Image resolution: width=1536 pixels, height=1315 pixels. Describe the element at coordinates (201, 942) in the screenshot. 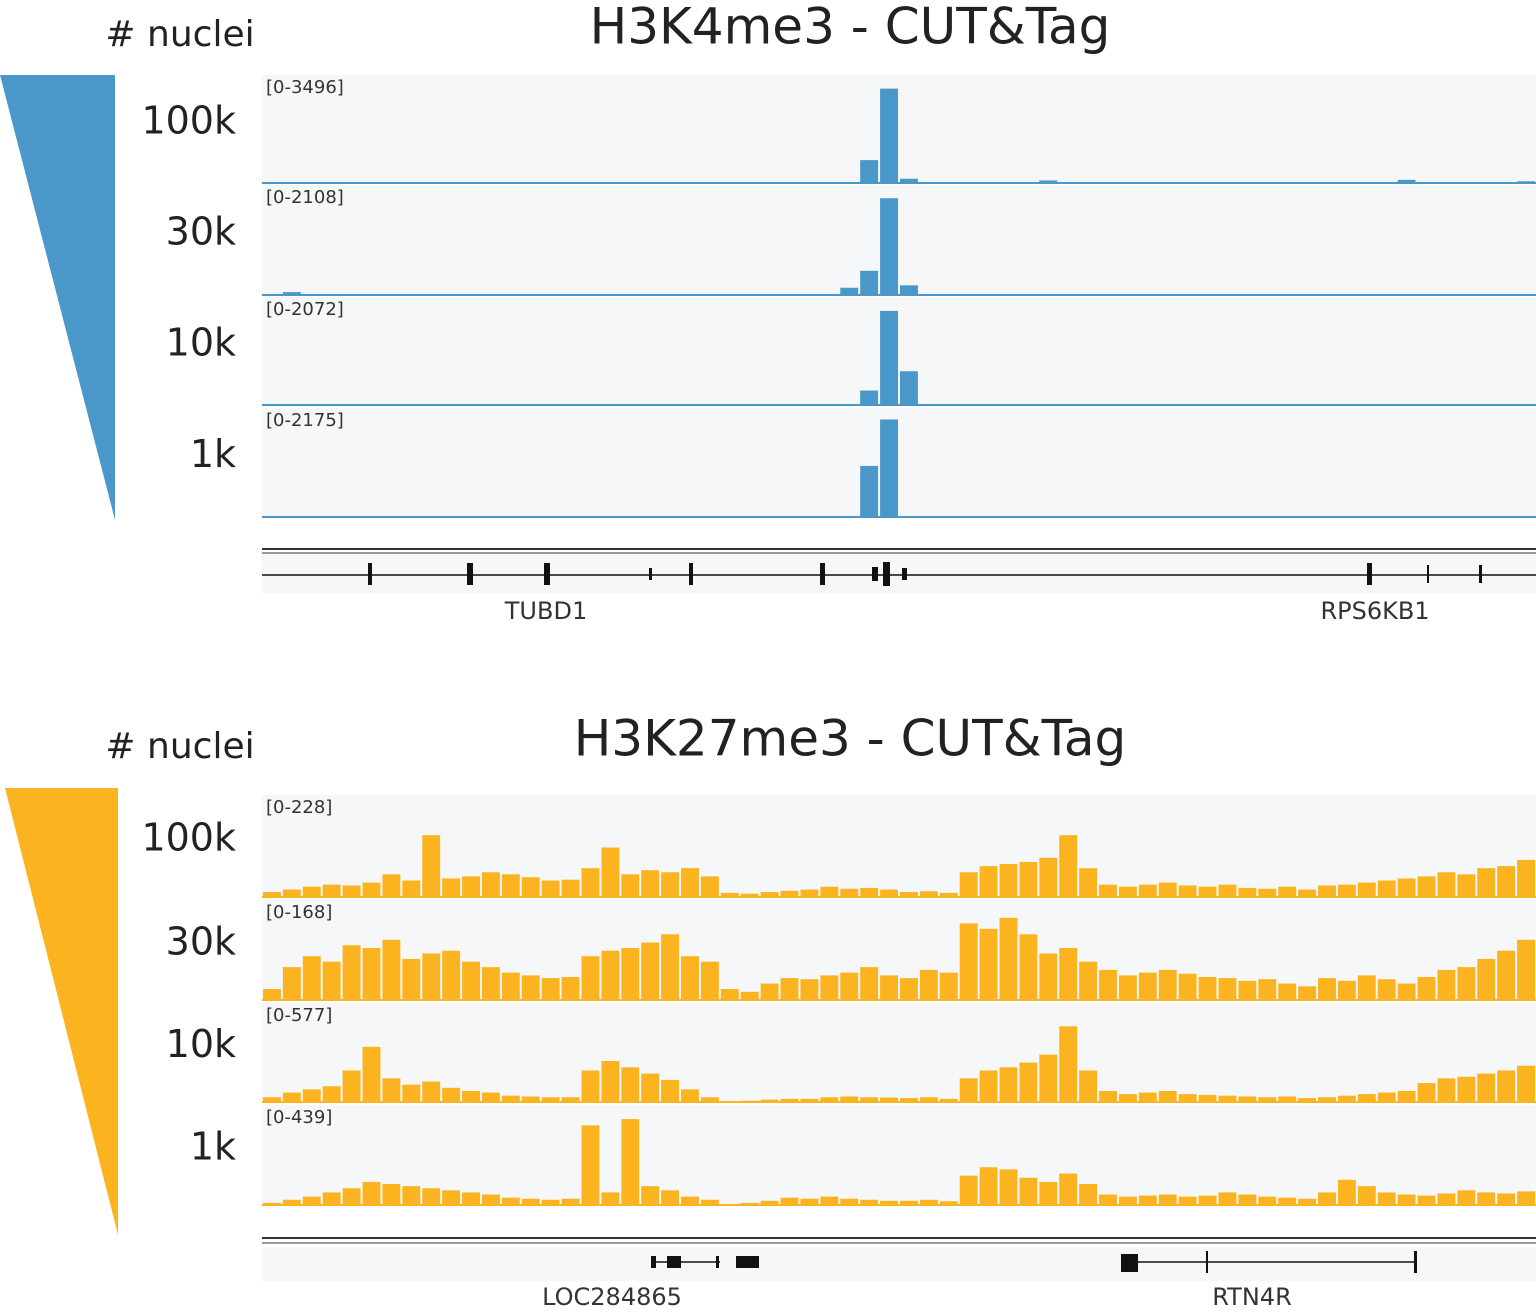

I see `track-name: 30k` at that location.